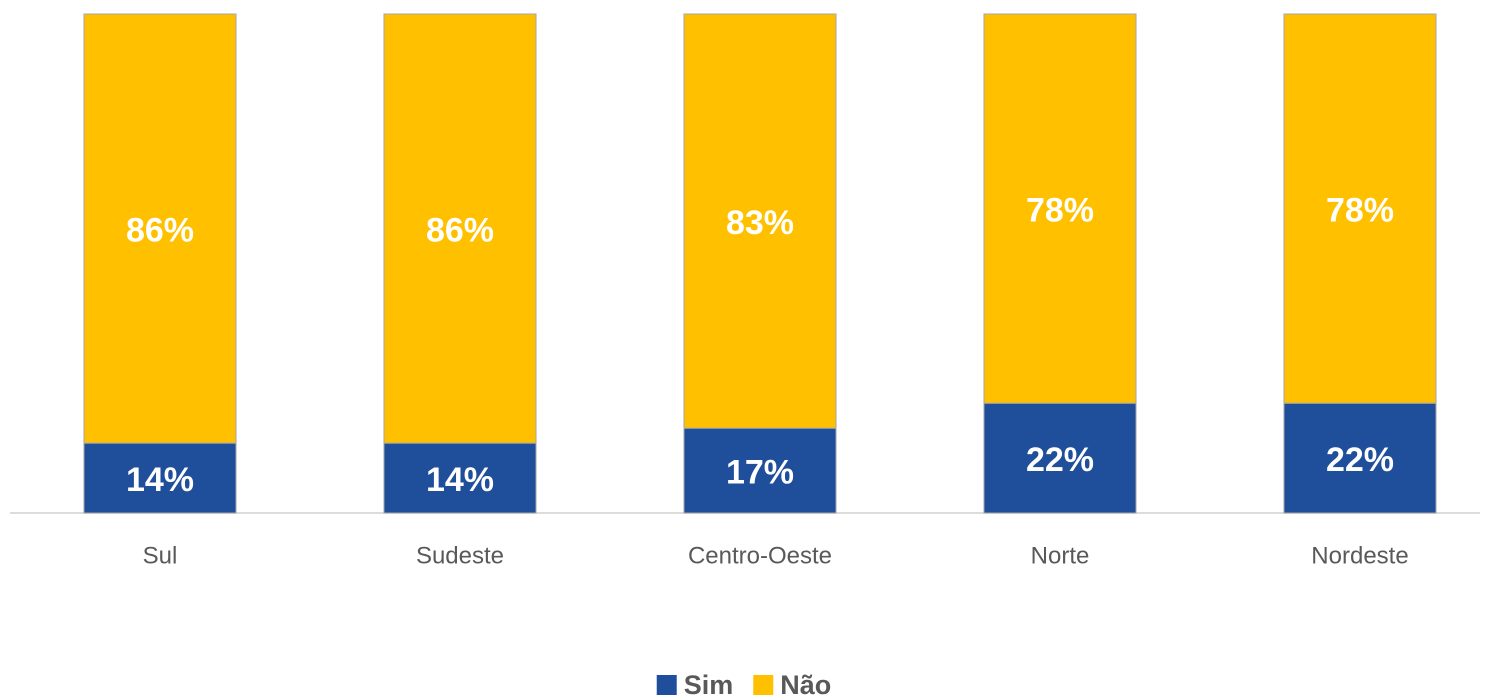 The image size is (1489, 700). I want to click on x-tick-label: Norte, so click(1060, 555).